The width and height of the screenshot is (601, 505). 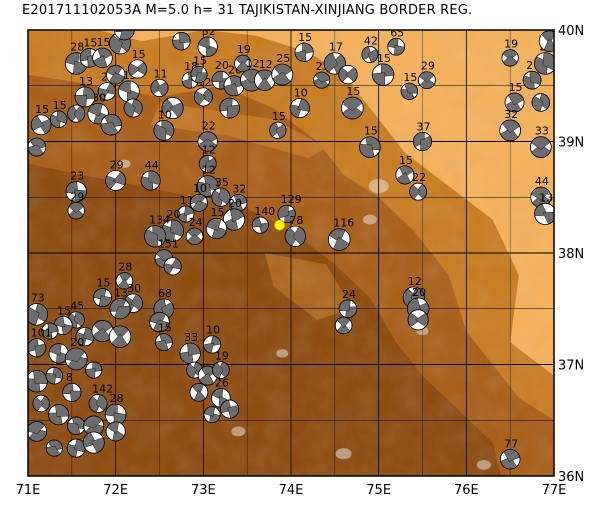 I want to click on beachball-depth-label: 37, so click(x=424, y=126).